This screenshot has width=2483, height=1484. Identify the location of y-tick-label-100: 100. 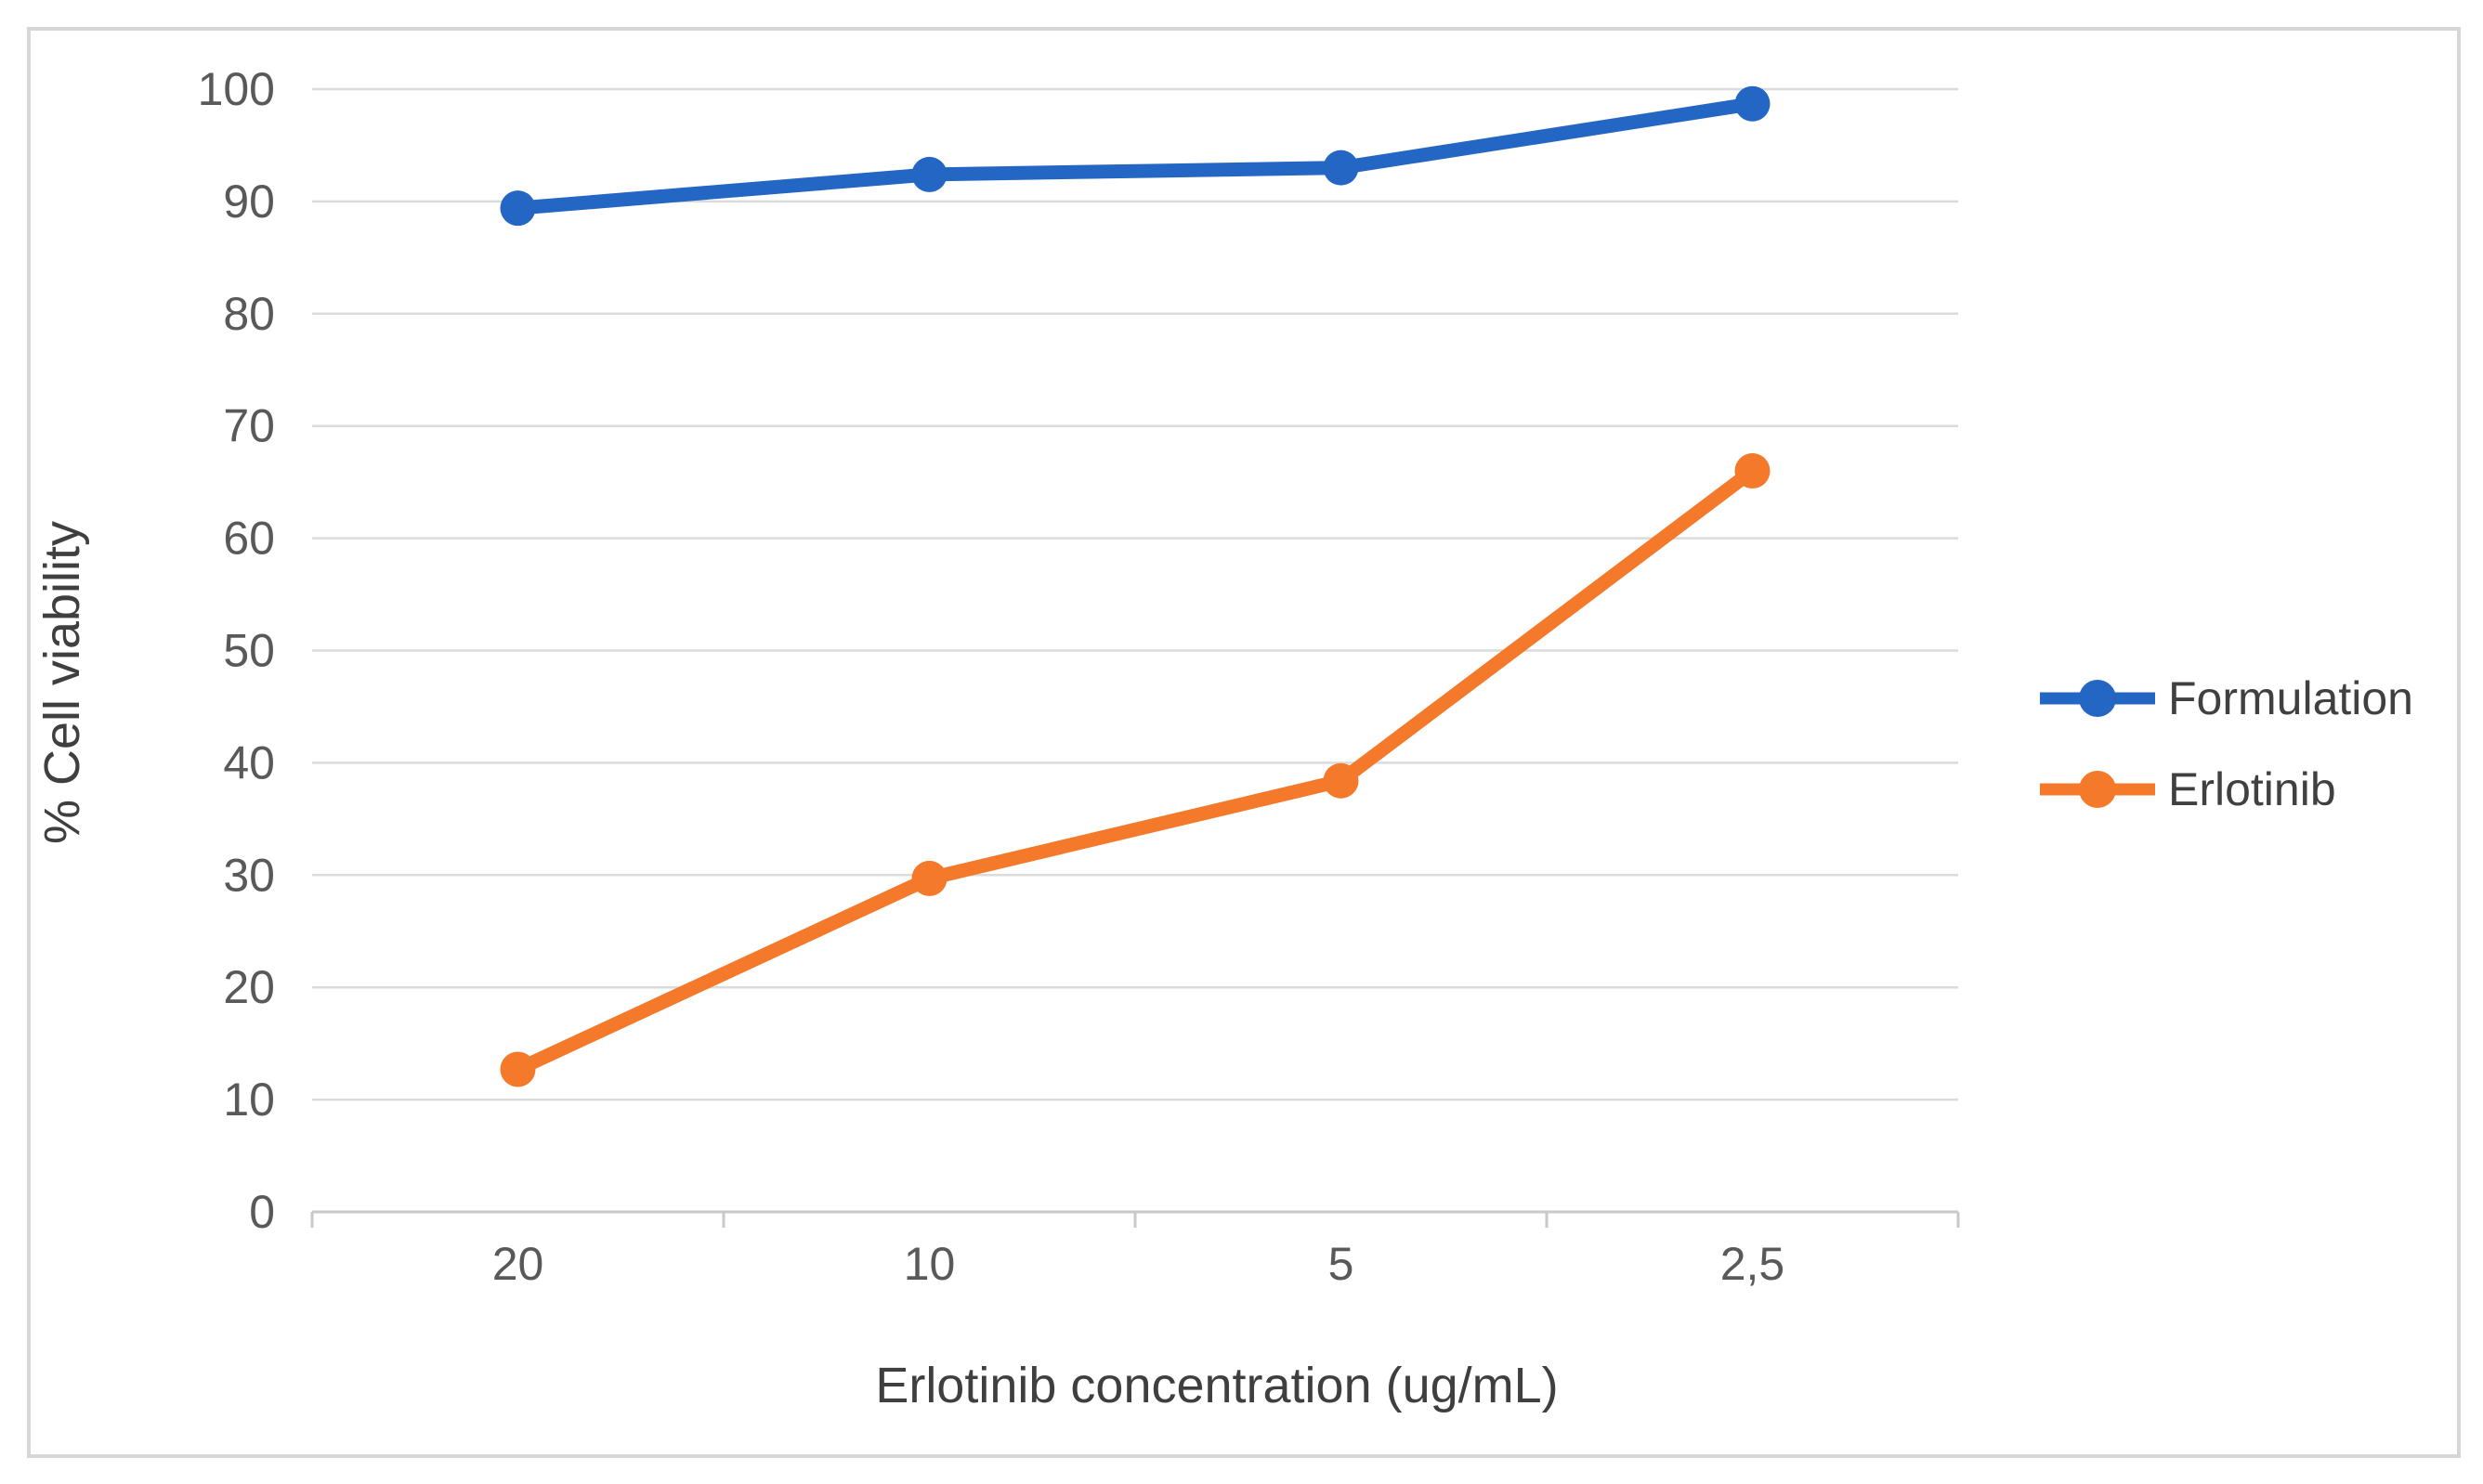
(236, 89).